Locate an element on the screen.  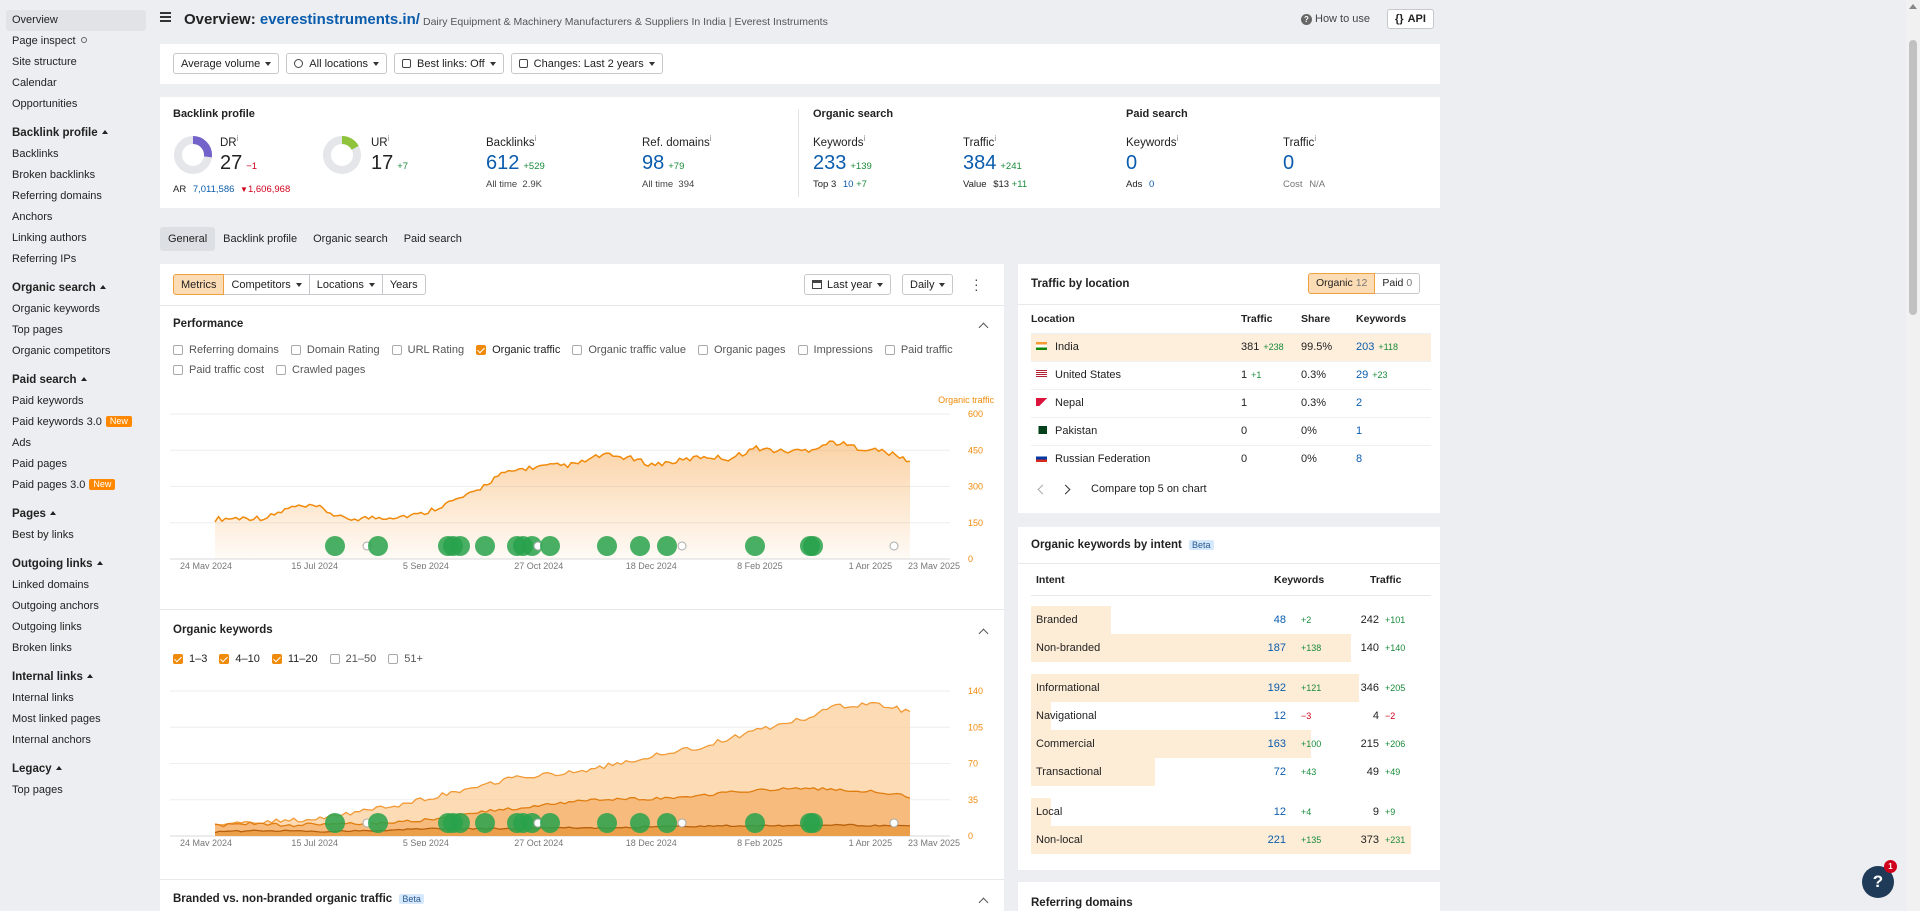
sidebar-item-broken-links: Broken links is located at coordinates (82, 648).